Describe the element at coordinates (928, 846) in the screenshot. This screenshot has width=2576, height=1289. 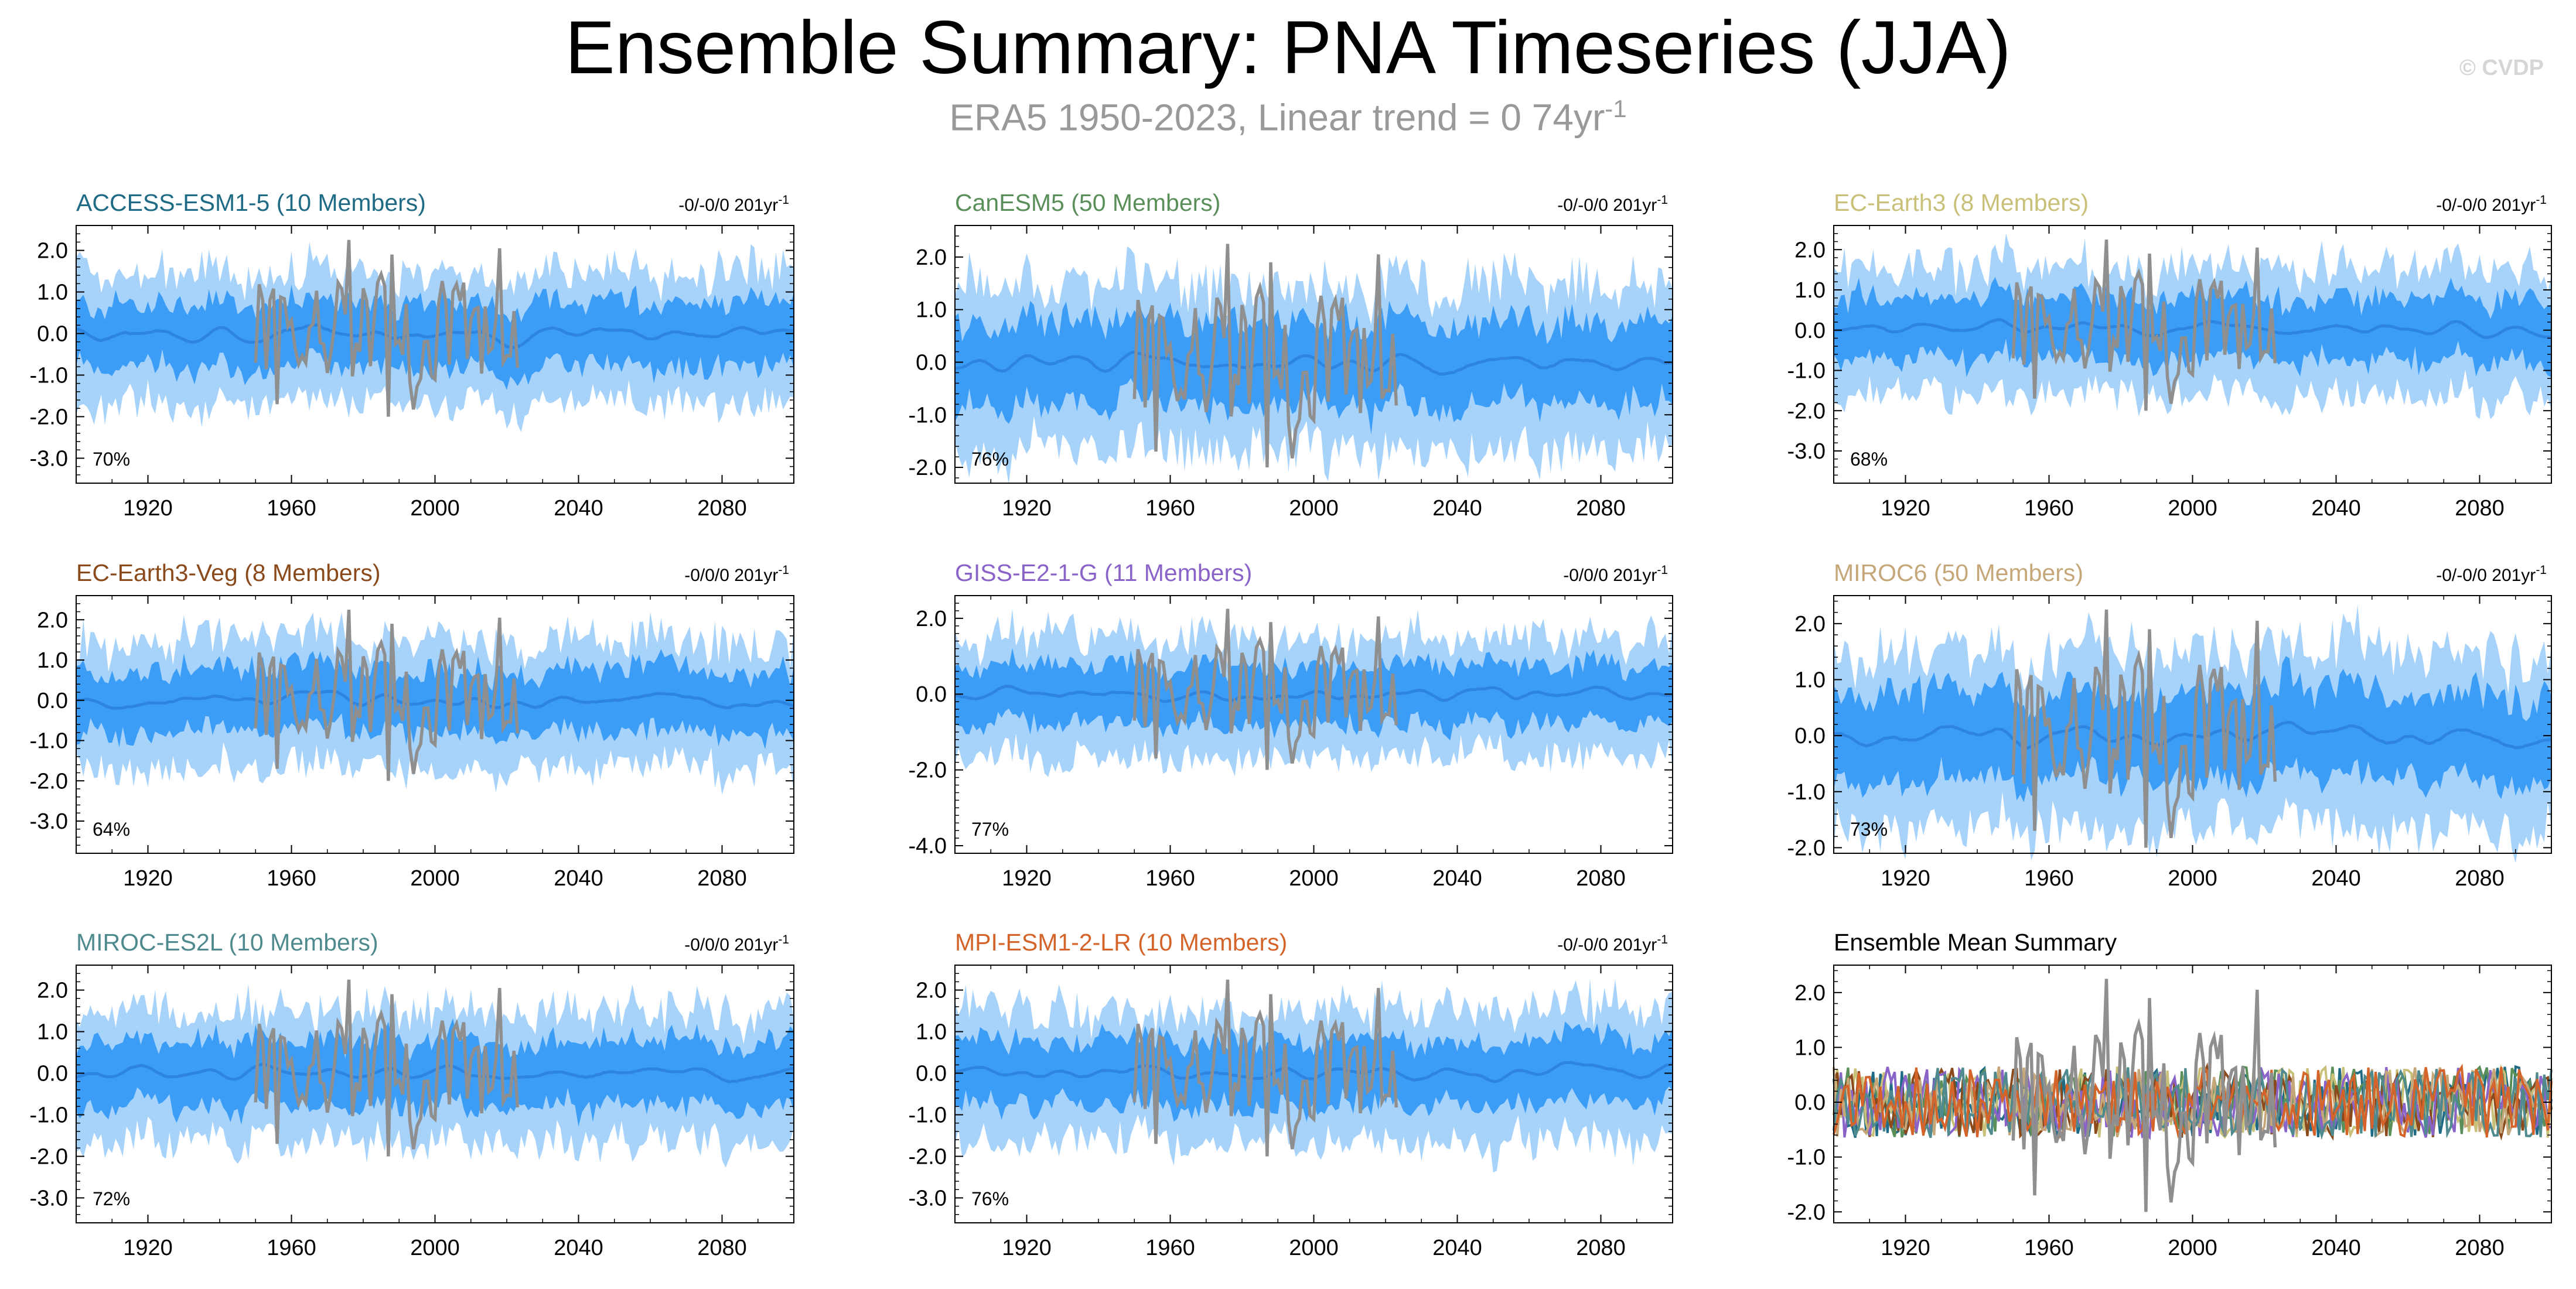
I see `y-tick-label: -4.0` at that location.